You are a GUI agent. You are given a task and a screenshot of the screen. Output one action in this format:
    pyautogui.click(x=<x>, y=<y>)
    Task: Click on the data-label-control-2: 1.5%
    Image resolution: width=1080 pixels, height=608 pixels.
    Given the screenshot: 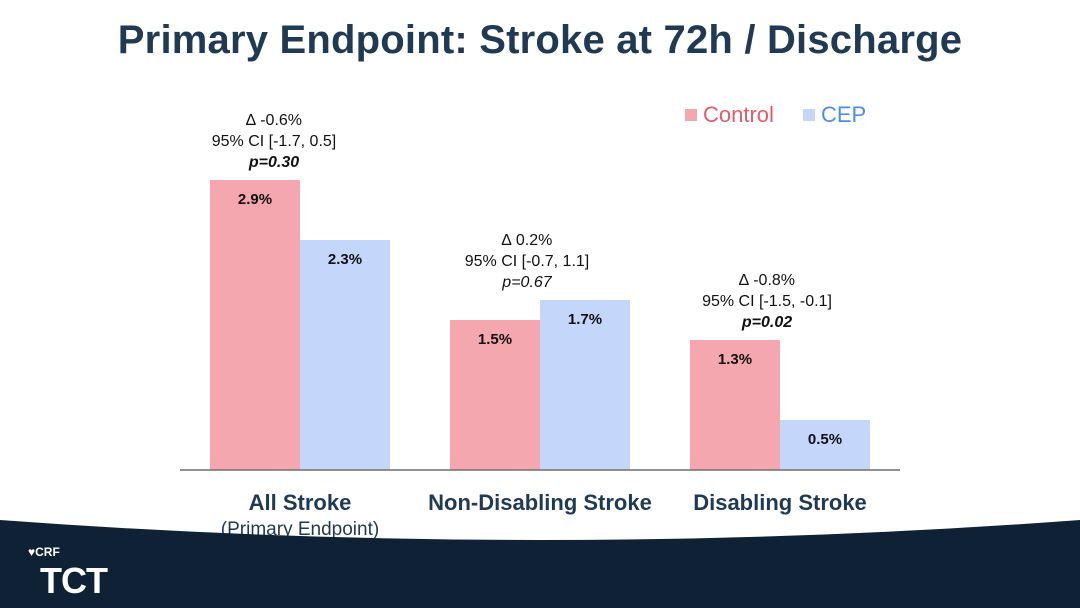 What is the action you would take?
    pyautogui.click(x=495, y=339)
    